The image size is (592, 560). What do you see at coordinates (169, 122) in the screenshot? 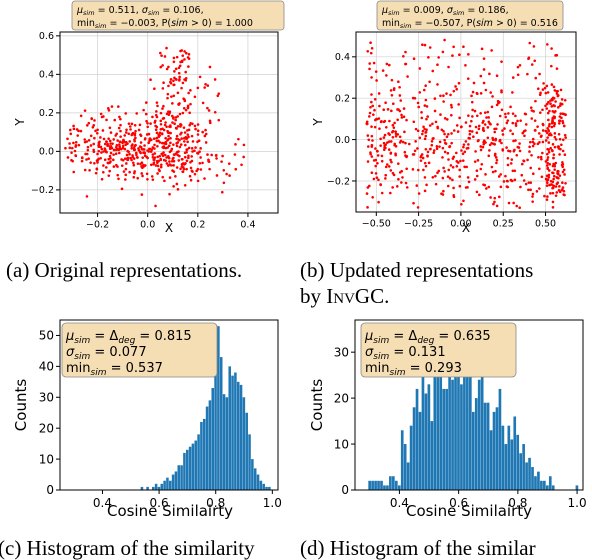
I see `axes-a-border` at bounding box center [169, 122].